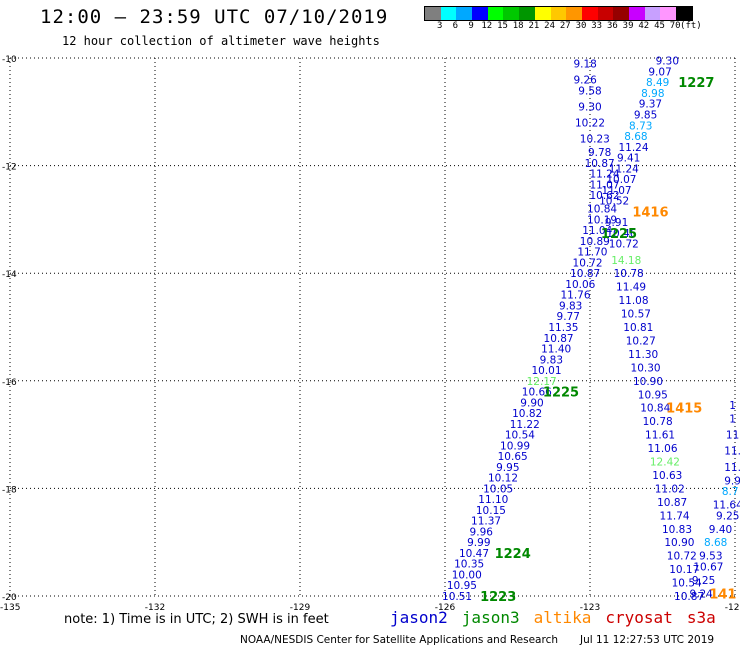 This screenshot has height=650, width=740. What do you see at coordinates (527, 414) in the screenshot?
I see `wave-height-value: 10.82` at bounding box center [527, 414].